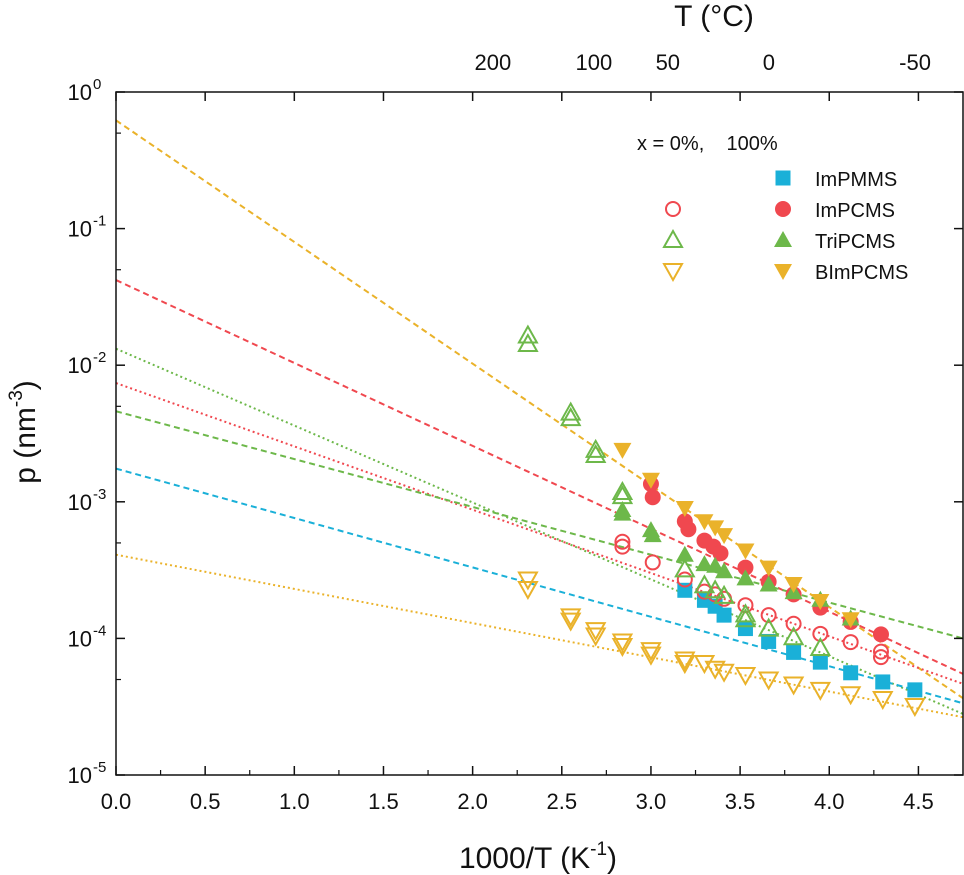 This screenshot has height=875, width=964. I want to click on x-tick-label: 4.0, so click(829, 801).